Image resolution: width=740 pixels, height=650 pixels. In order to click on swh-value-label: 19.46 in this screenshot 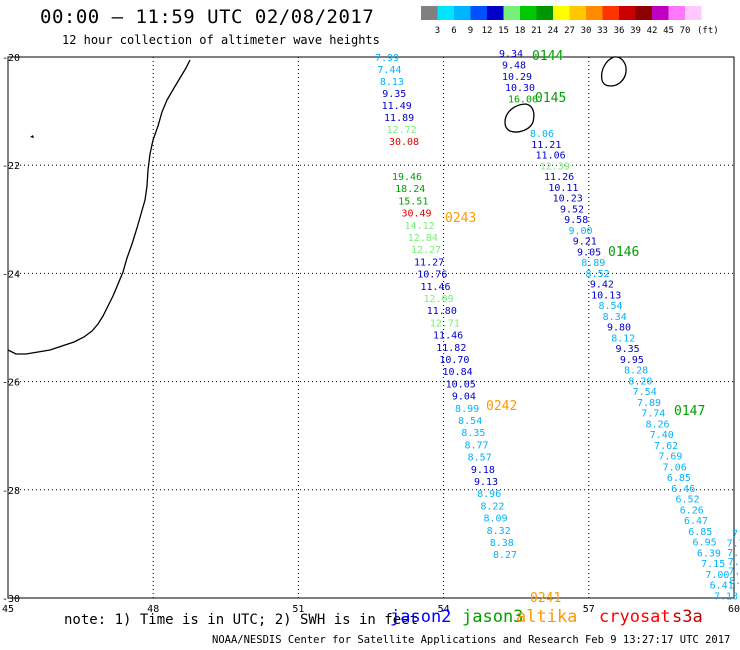, I will do `click(407, 177)`.